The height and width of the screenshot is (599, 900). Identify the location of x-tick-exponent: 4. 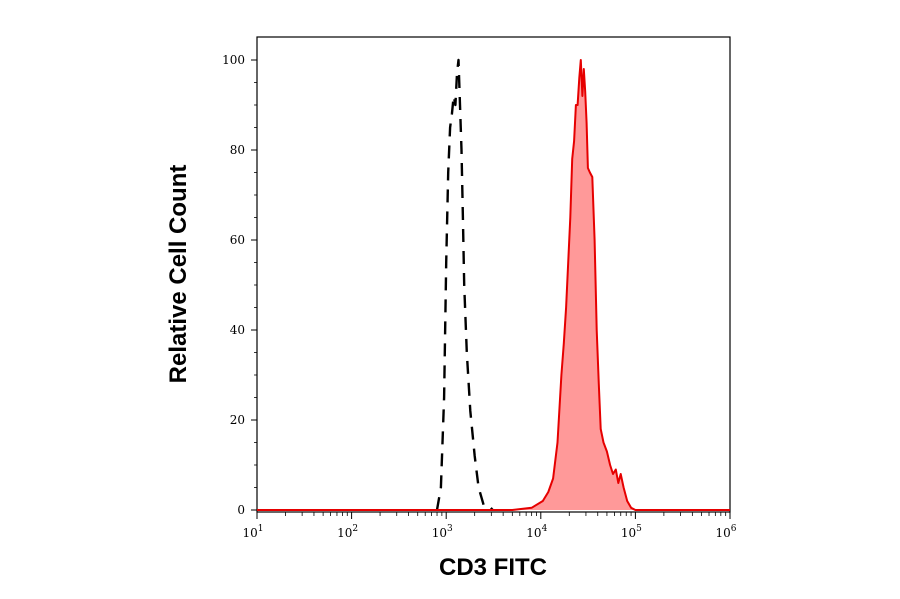
(545, 529).